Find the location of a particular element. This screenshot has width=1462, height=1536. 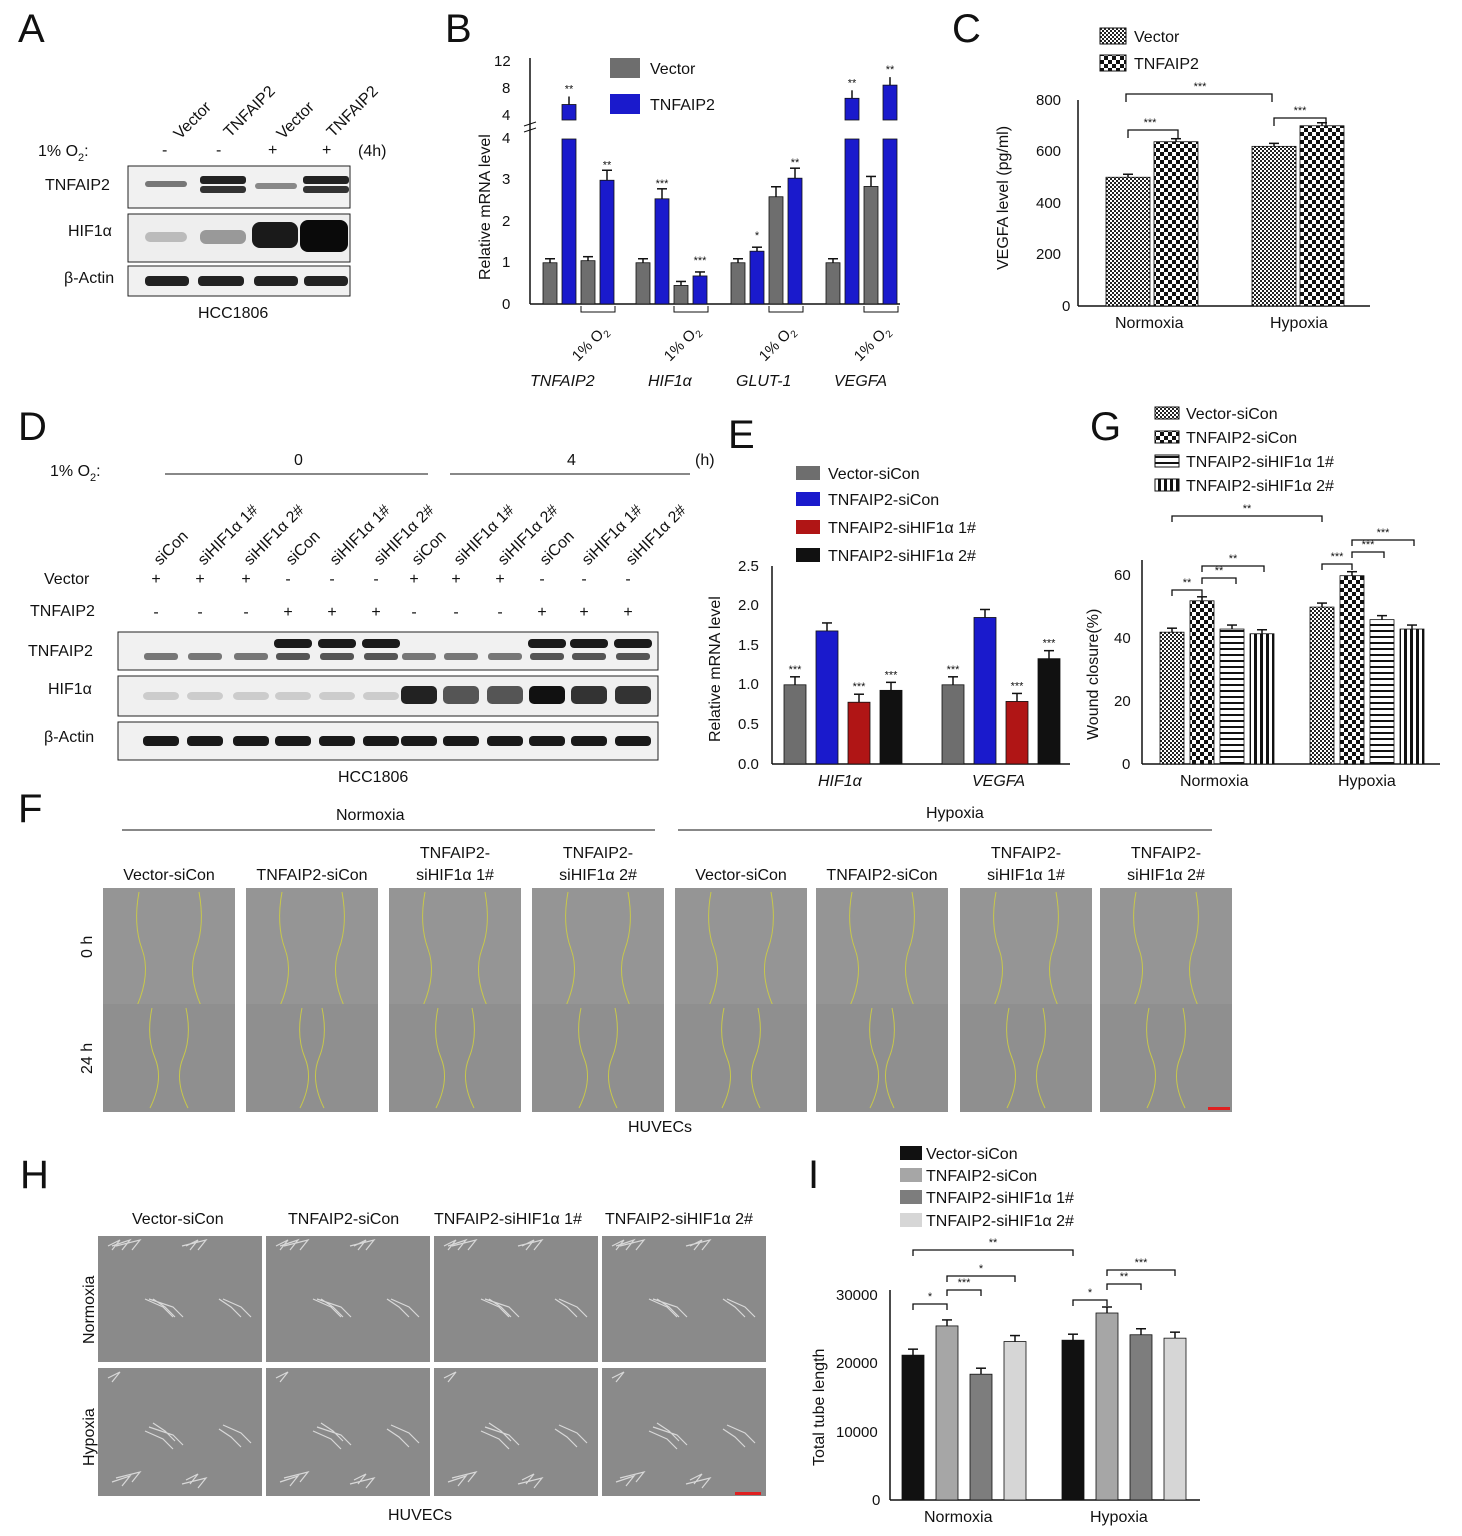

column-header: TNFAIP2-siCon is located at coordinates (311, 875).